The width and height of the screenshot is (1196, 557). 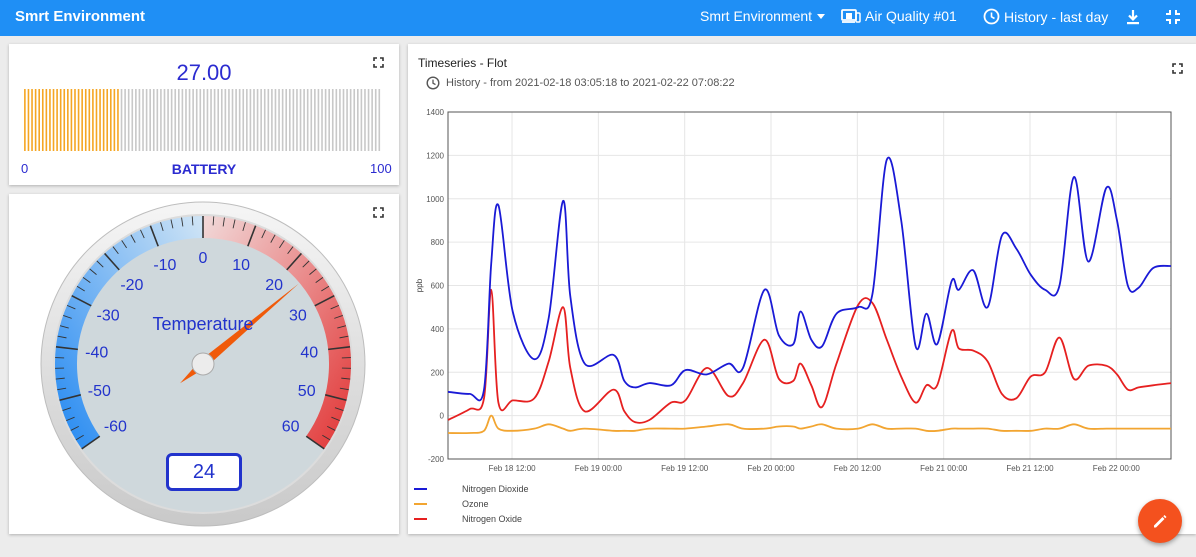 I want to click on legend-label: Ozone, so click(x=475, y=504).